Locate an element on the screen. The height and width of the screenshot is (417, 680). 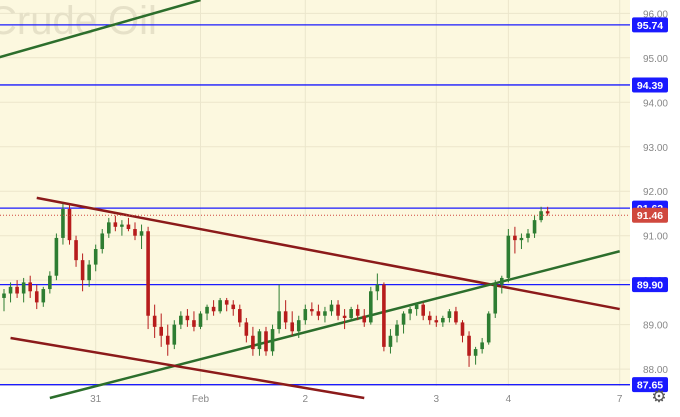
time-tick-label: 2 is located at coordinates (306, 399).